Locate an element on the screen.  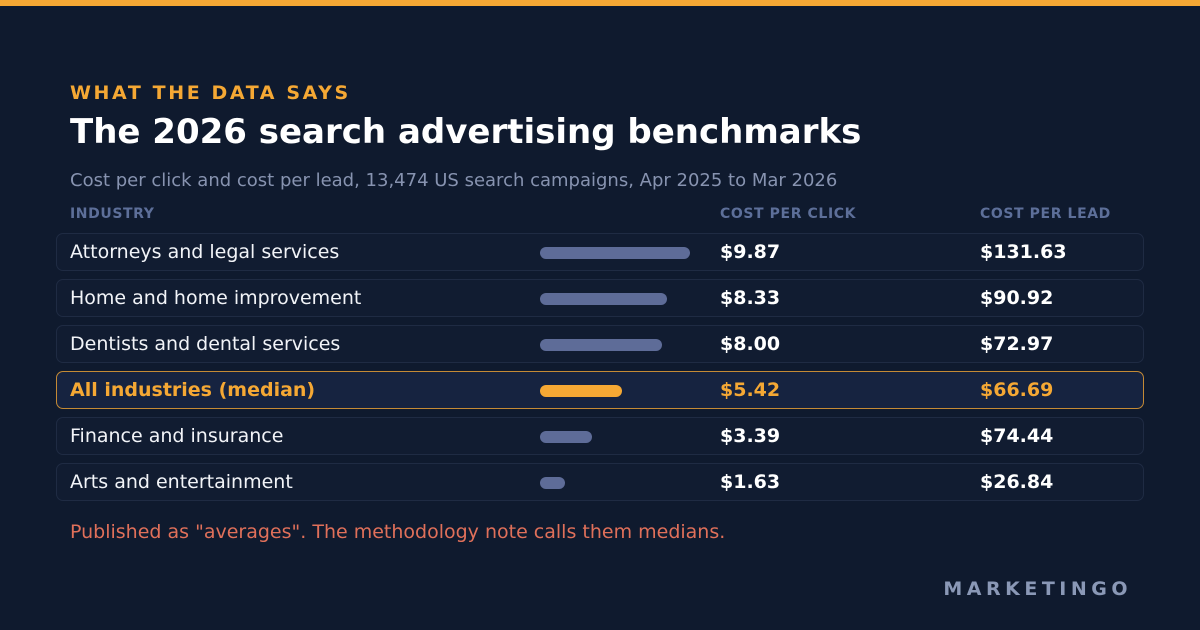
industry-label: Dentists and dental services is located at coordinates (205, 344).